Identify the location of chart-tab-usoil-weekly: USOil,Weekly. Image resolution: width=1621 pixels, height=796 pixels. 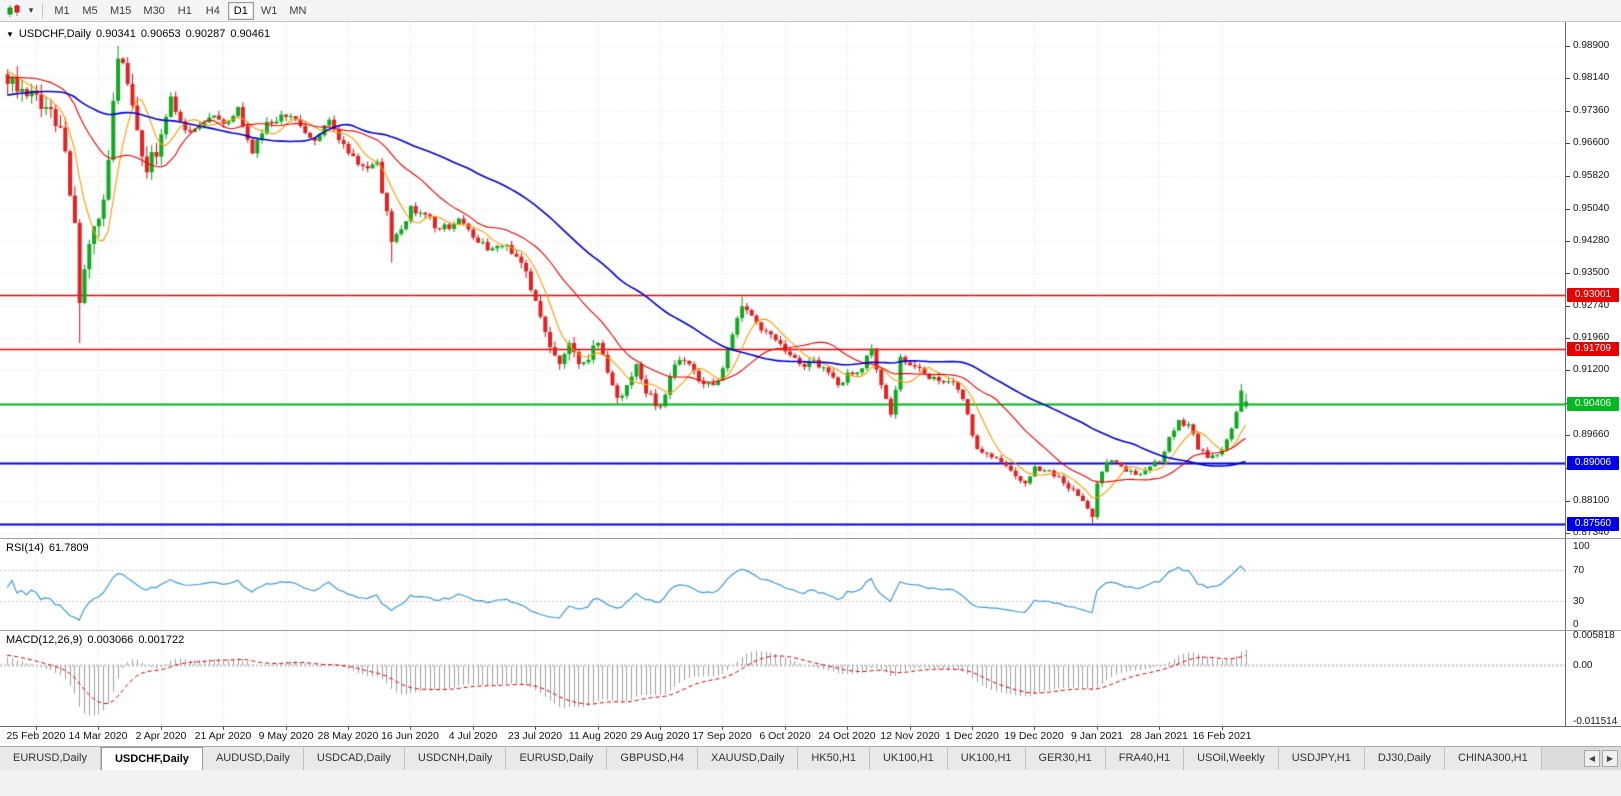
(1231, 758).